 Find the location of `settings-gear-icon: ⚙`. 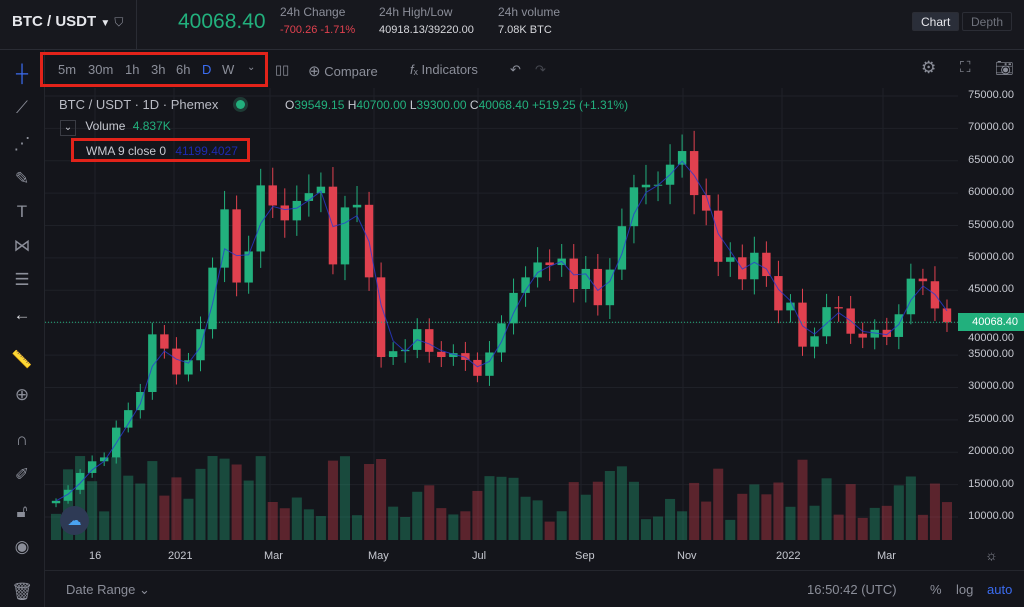

settings-gear-icon: ⚙ is located at coordinates (929, 67).